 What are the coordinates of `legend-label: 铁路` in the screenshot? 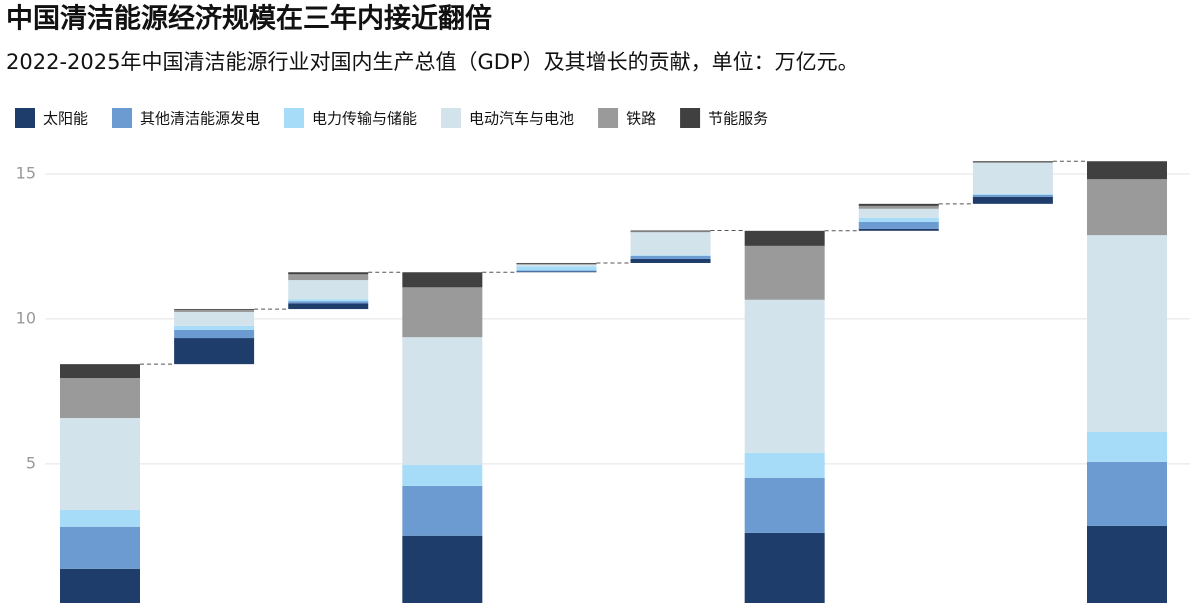 It's located at (641, 119).